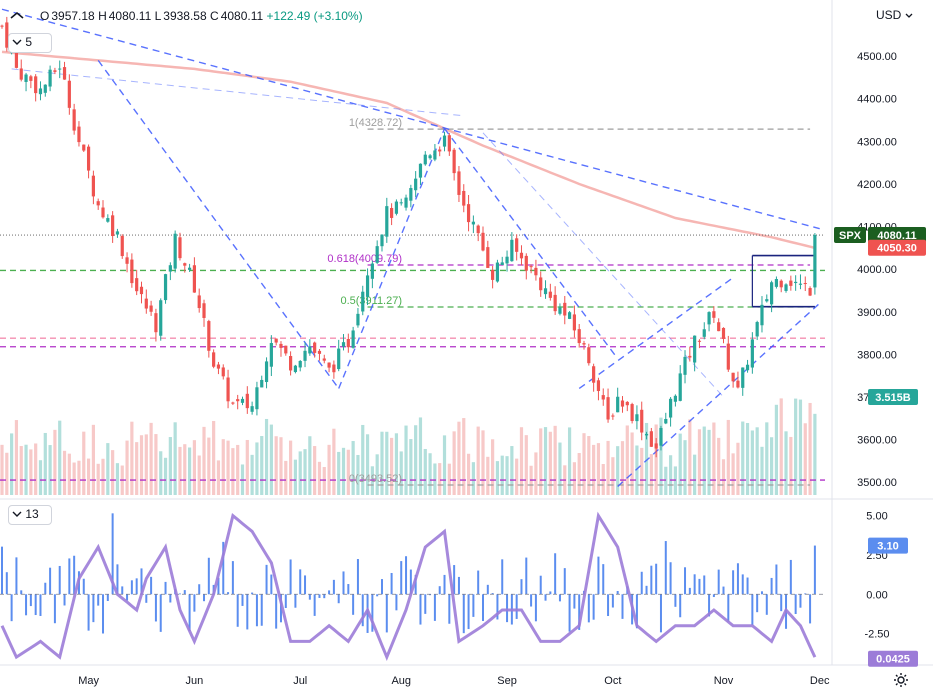 The height and width of the screenshot is (695, 933). I want to click on last-price-tag-bg, so click(897, 235).